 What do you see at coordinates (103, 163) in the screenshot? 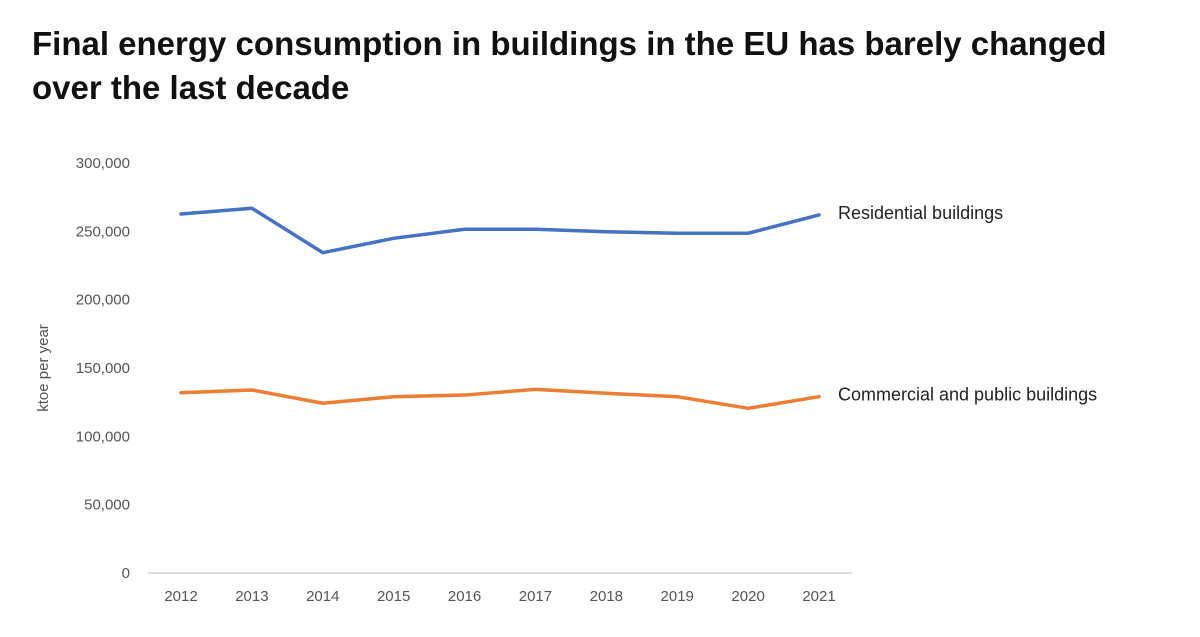
I see `y-tick-label: 300,000` at bounding box center [103, 163].